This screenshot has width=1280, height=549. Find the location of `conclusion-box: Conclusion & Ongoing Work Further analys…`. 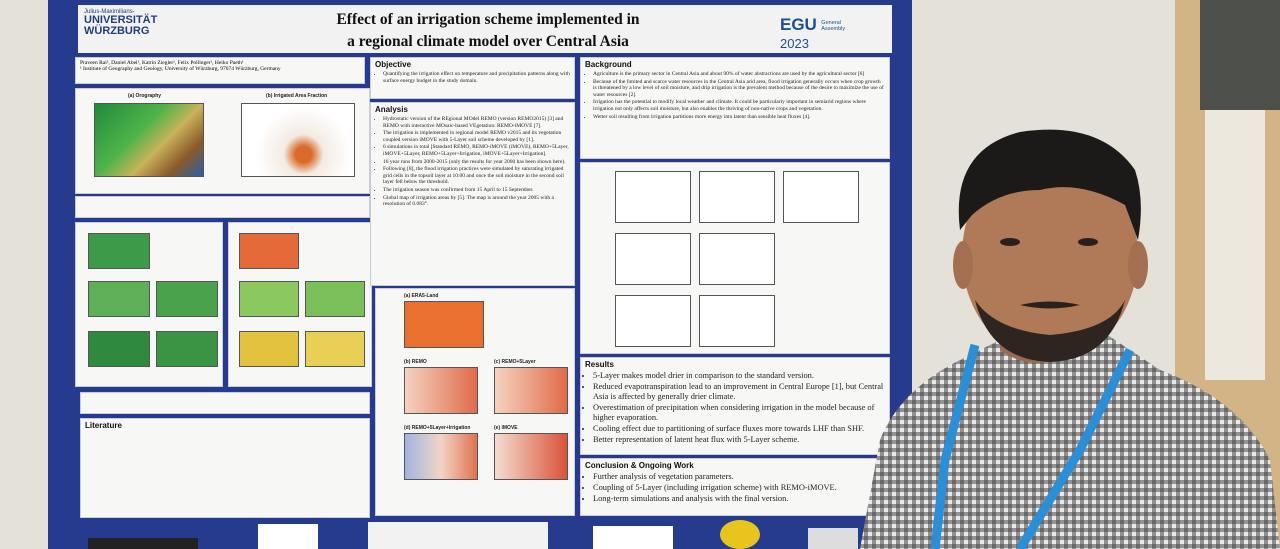

conclusion-box: Conclusion & Ongoing Work Further analys… is located at coordinates (735, 487).